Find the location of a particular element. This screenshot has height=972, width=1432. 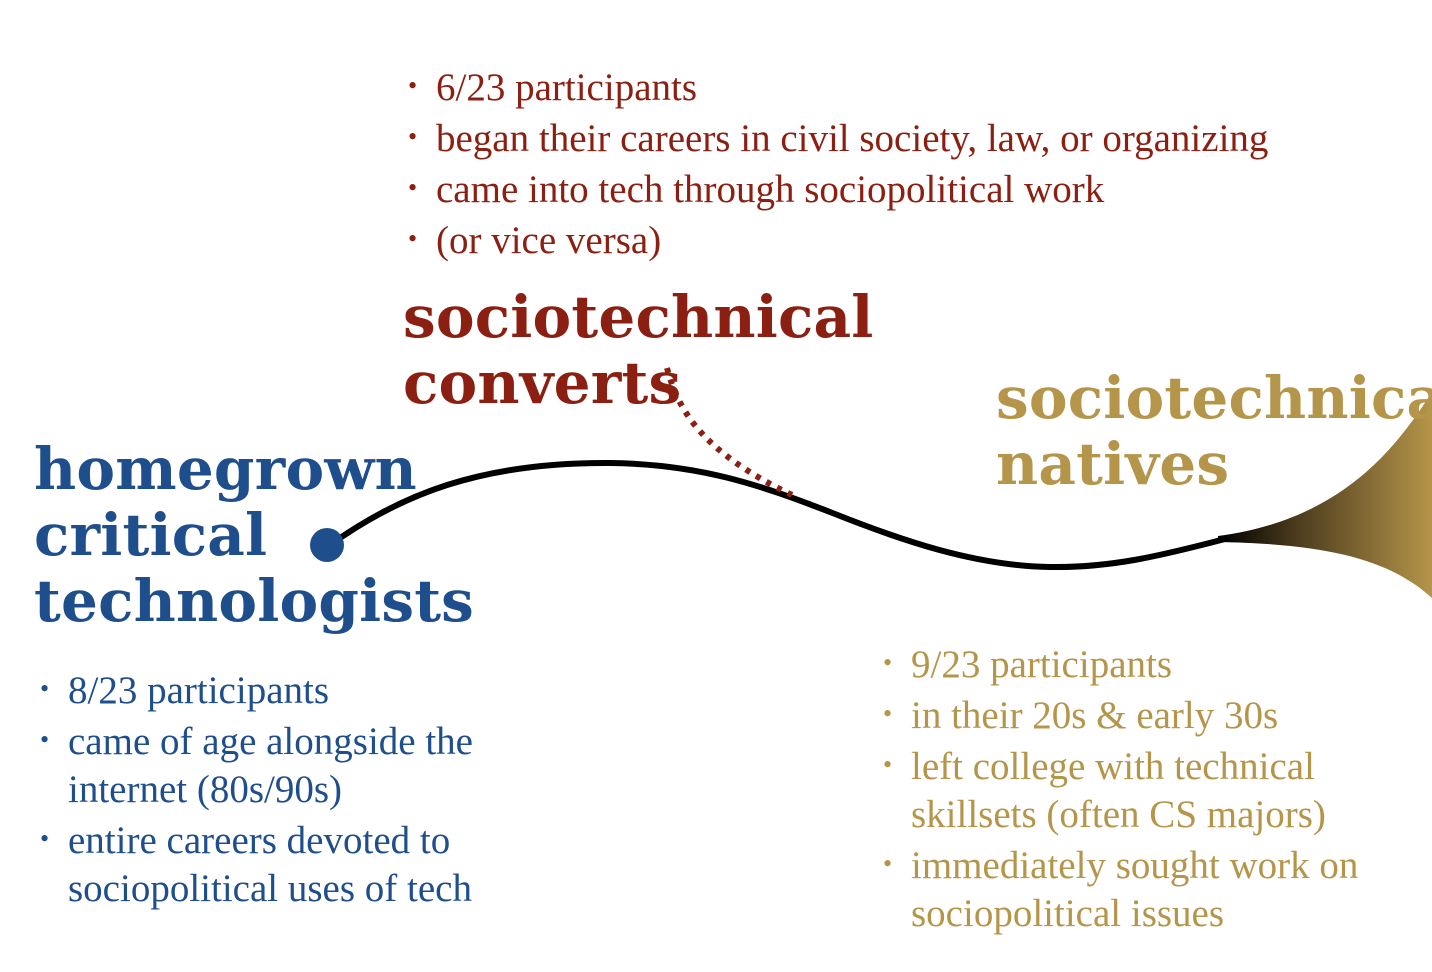

homegrown-start-point is located at coordinates (327, 545).